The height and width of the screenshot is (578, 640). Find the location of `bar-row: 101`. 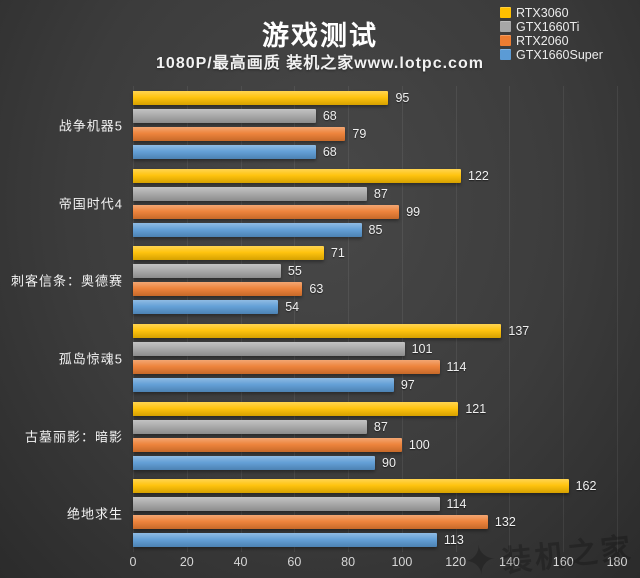

bar-row: 101 is located at coordinates (375, 348).